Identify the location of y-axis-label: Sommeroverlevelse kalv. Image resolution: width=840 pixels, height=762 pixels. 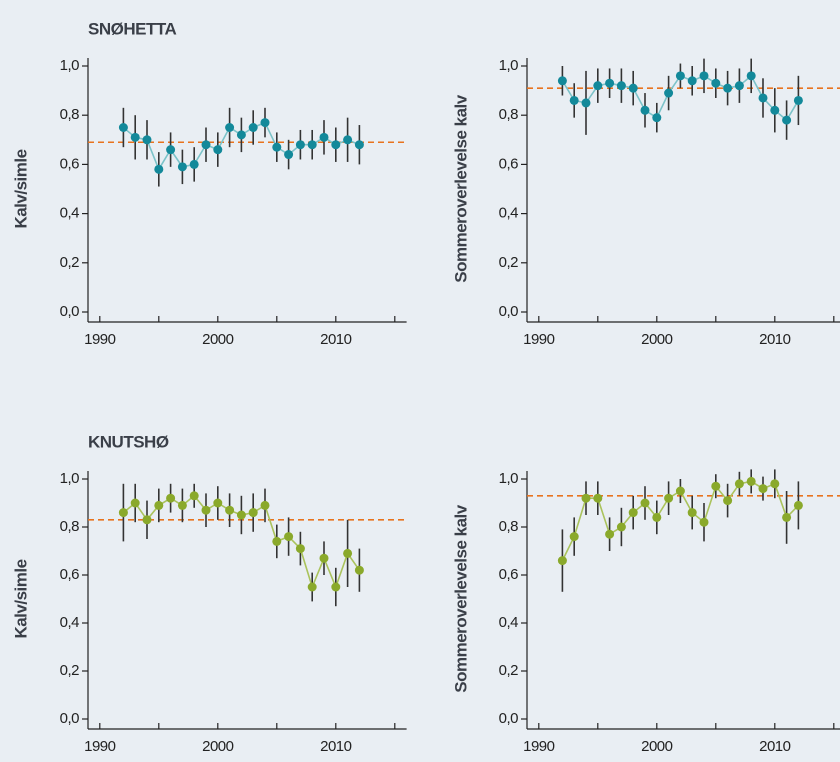
(460, 598).